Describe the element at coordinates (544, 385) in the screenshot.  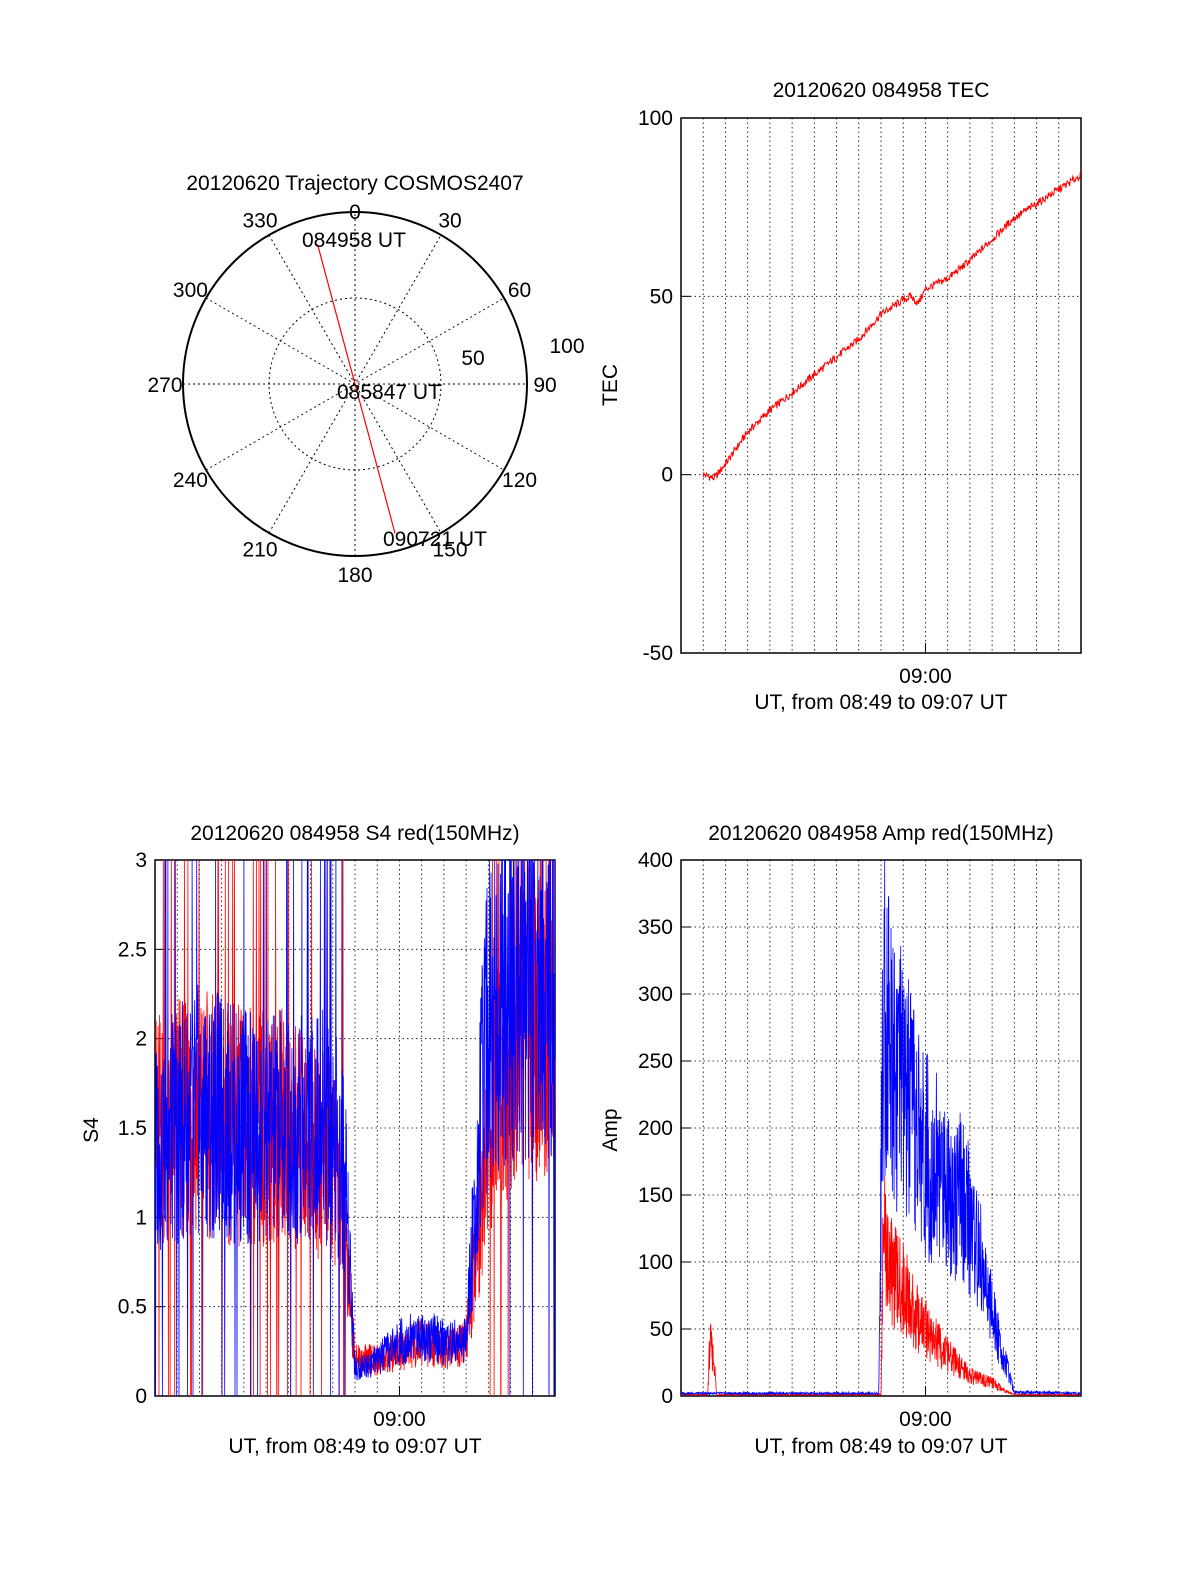
I see `polar-angle-label-90: 90` at that location.